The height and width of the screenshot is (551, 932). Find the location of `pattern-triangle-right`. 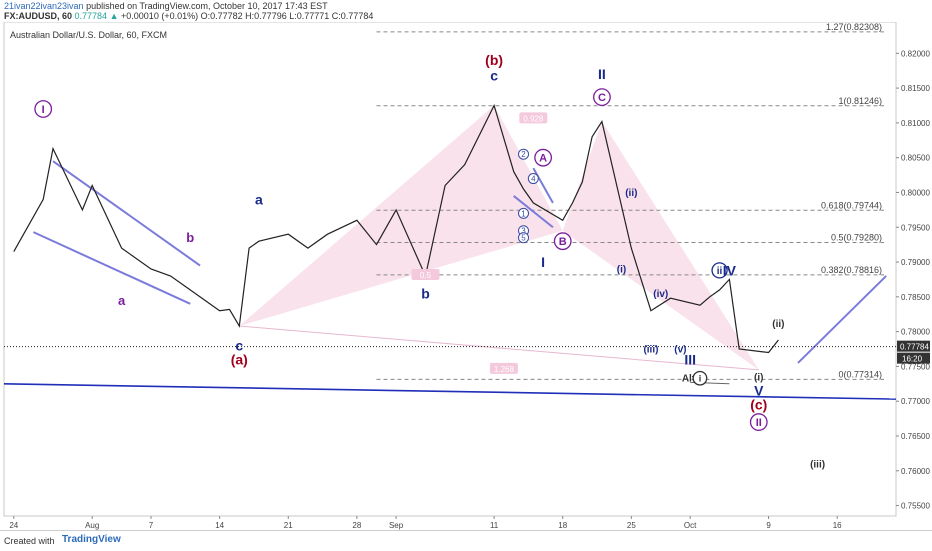

pattern-triangle-right is located at coordinates (660, 245).